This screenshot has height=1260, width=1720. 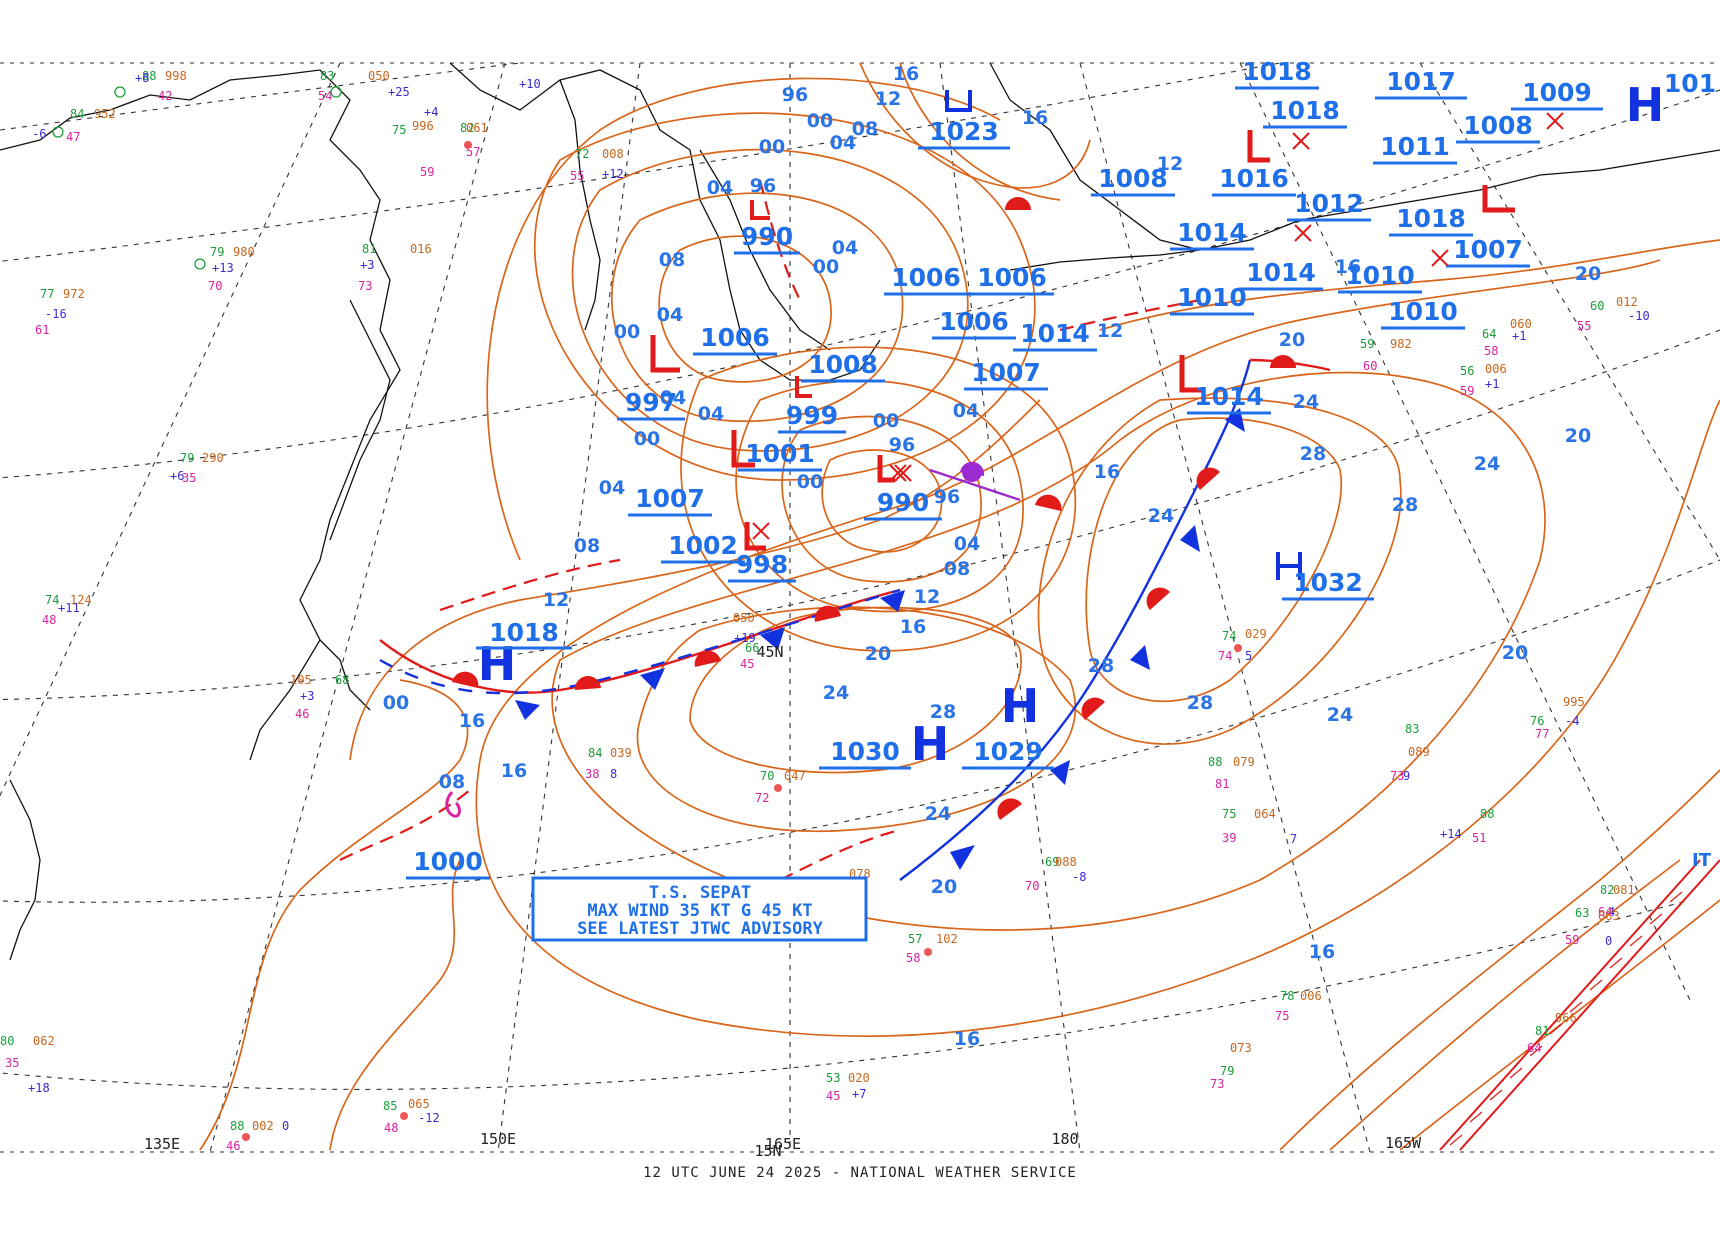 I want to click on station-obs: 88 +14 51, so click(x=1467, y=826).